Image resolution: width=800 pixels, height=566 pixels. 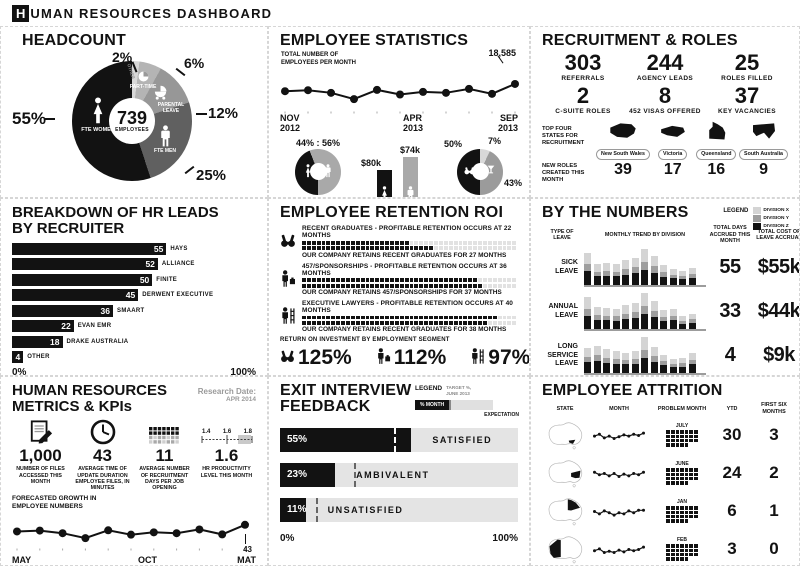 I want to click on leave-trend-bars, so click(x=645, y=267).